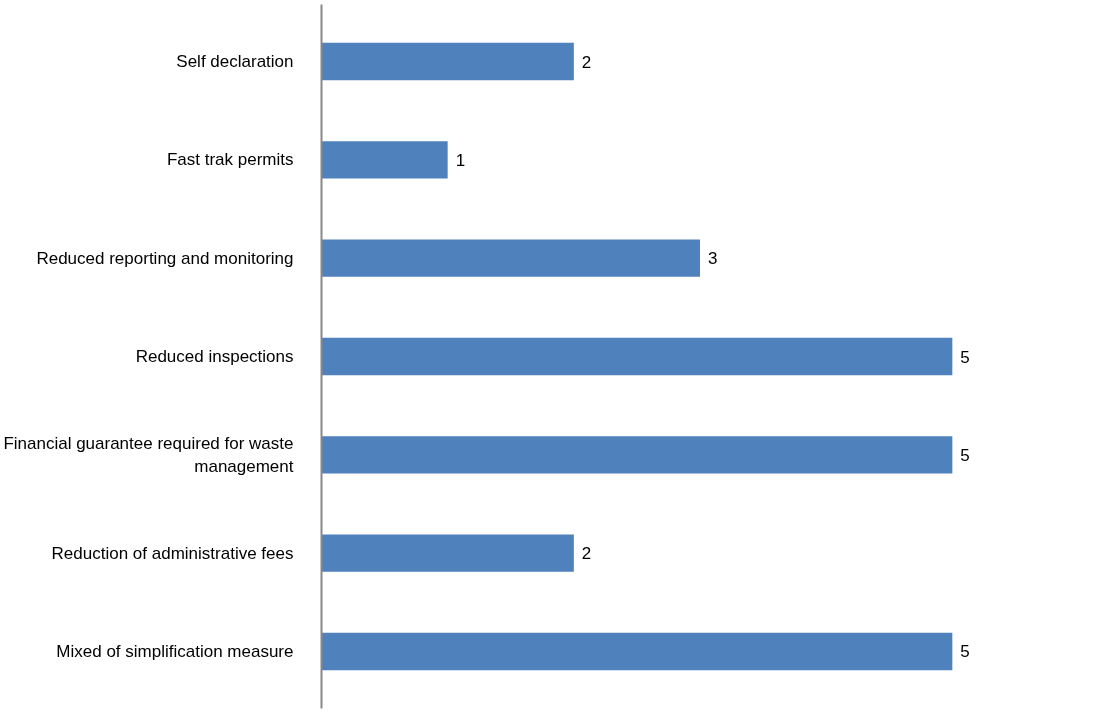 The image size is (1093, 716). What do you see at coordinates (713, 259) in the screenshot?
I see `data-label: 3` at bounding box center [713, 259].